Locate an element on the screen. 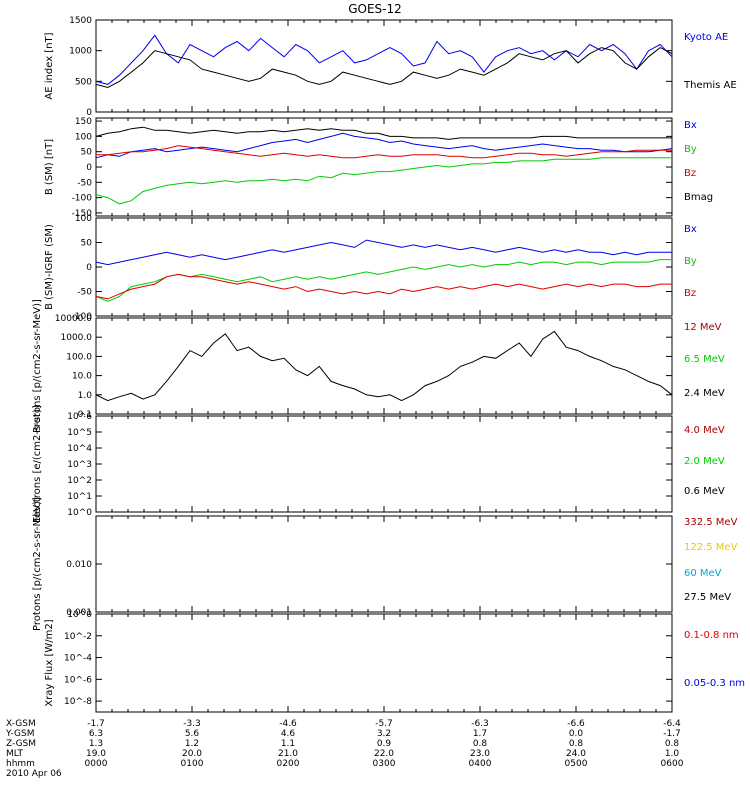  legend-label: 0.05-0.3 nm is located at coordinates (714, 683).